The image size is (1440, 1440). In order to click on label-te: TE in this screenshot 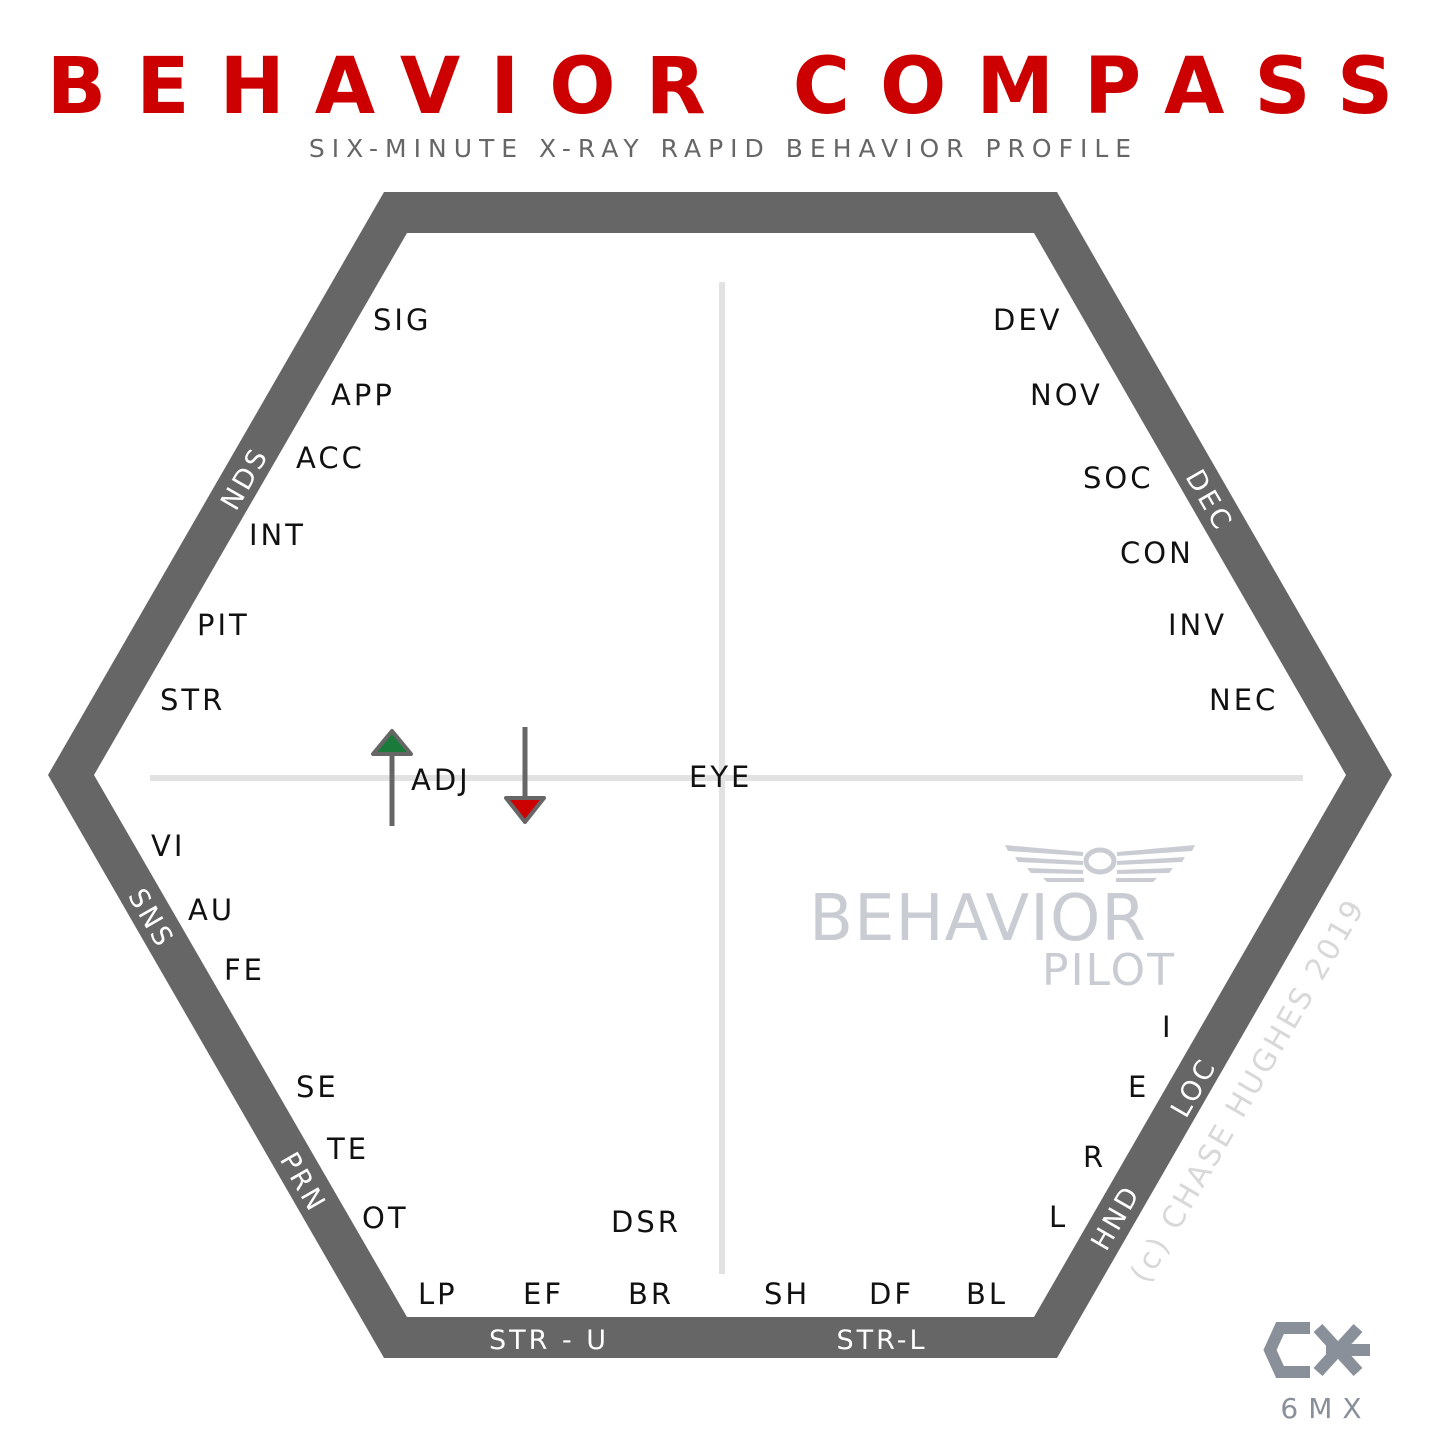, I will do `click(347, 1149)`.